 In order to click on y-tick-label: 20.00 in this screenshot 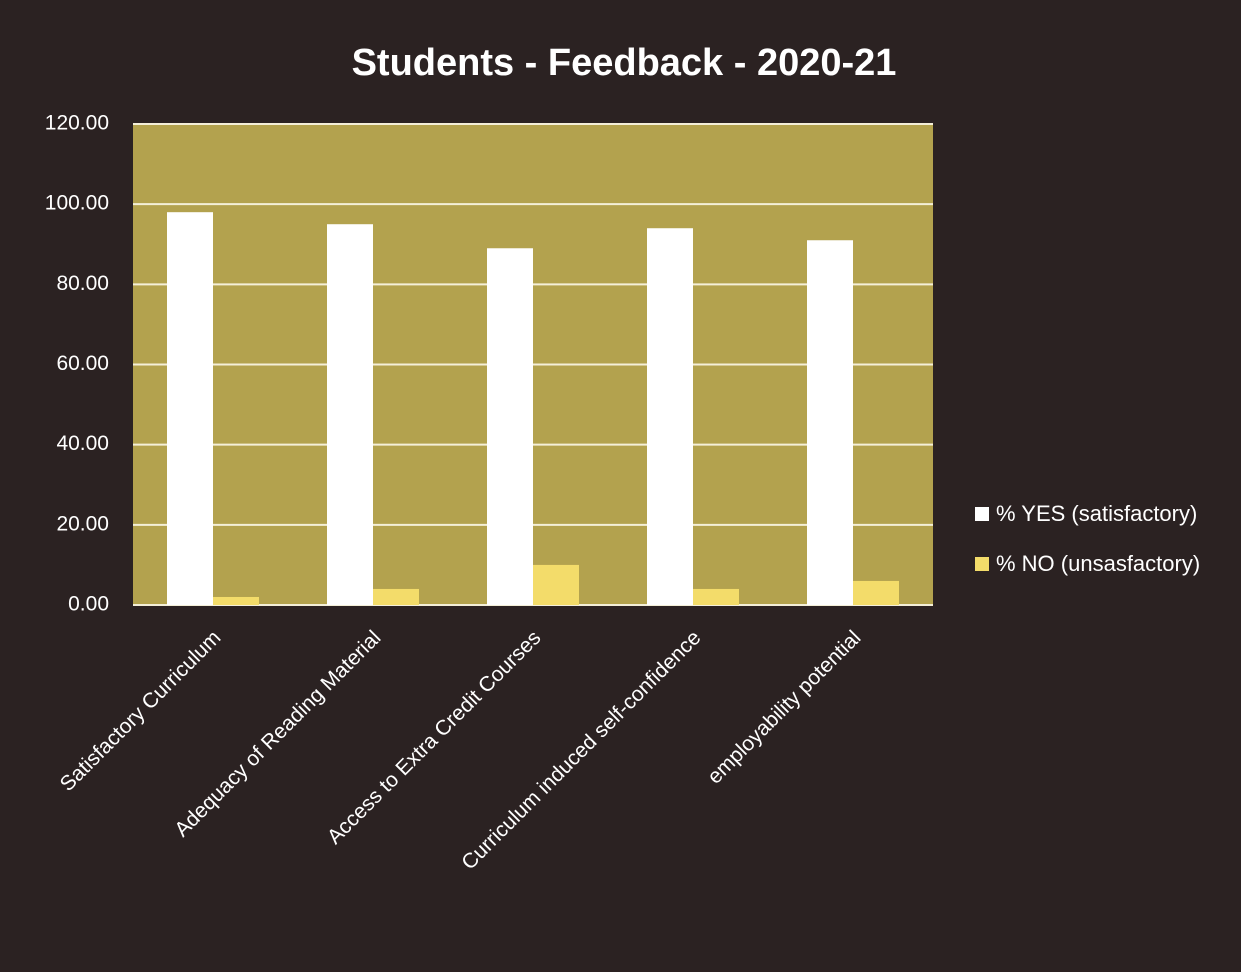, I will do `click(82, 523)`.